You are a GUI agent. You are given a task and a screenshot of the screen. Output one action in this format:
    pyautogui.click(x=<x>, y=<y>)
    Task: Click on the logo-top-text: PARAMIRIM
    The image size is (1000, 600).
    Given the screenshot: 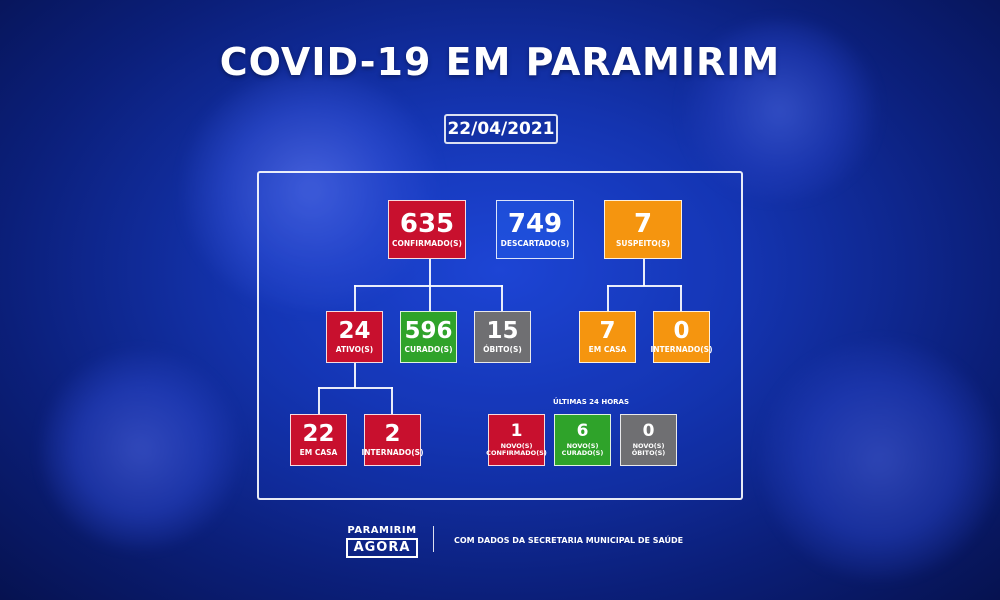 What is the action you would take?
    pyautogui.click(x=382, y=530)
    